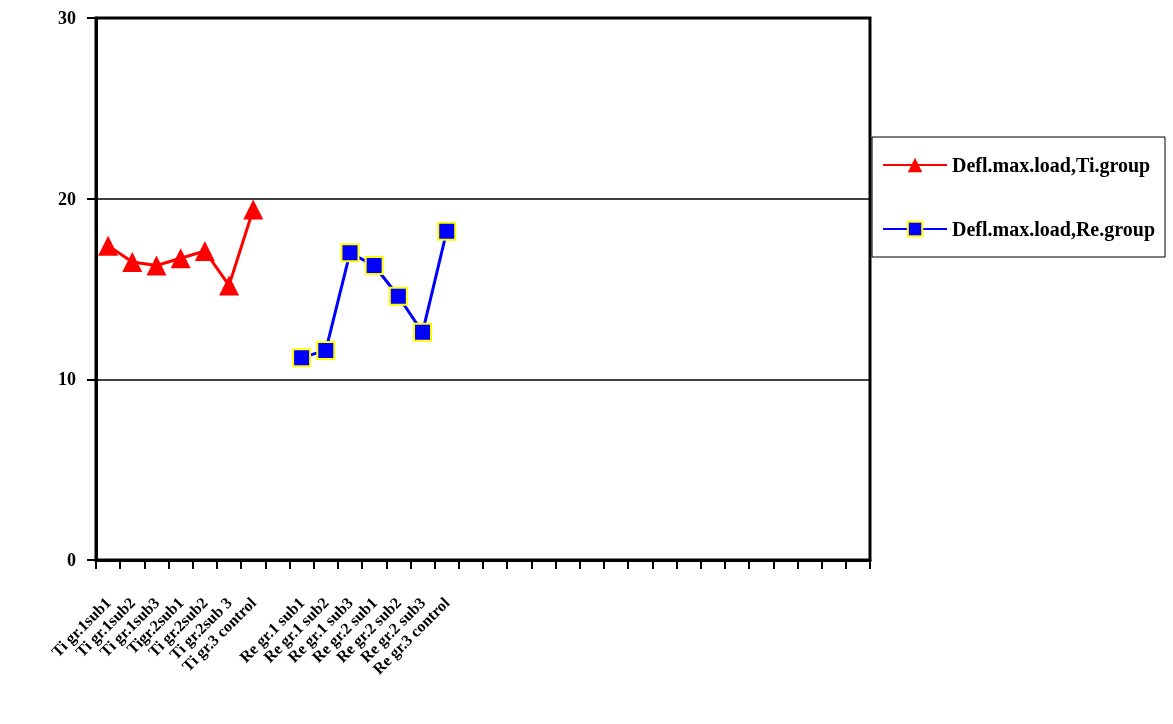 The image size is (1173, 724). What do you see at coordinates (1051, 165) in the screenshot?
I see `legend-label: Defl.max.load,Ti.group` at bounding box center [1051, 165].